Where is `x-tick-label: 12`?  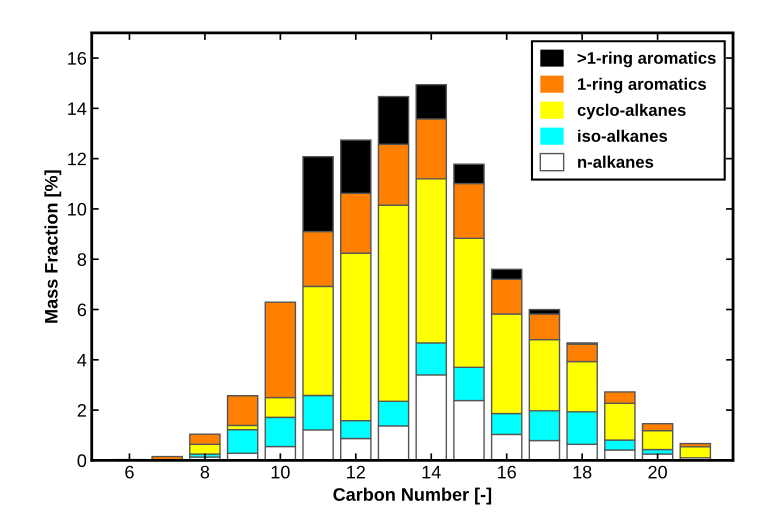 x-tick-label: 12 is located at coordinates (356, 472).